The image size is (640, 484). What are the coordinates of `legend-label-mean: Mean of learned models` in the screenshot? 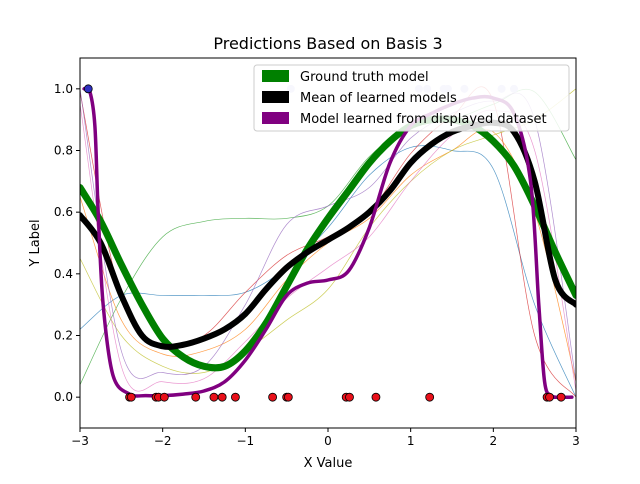 It's located at (378, 98).